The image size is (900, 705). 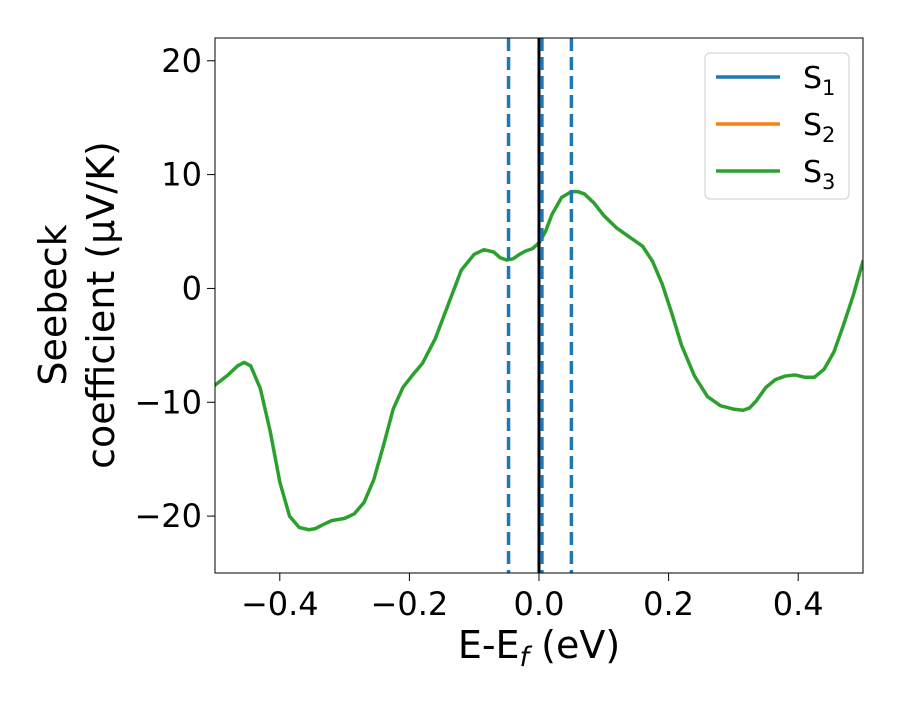 I want to click on legend-label-2: S2, so click(x=819, y=127).